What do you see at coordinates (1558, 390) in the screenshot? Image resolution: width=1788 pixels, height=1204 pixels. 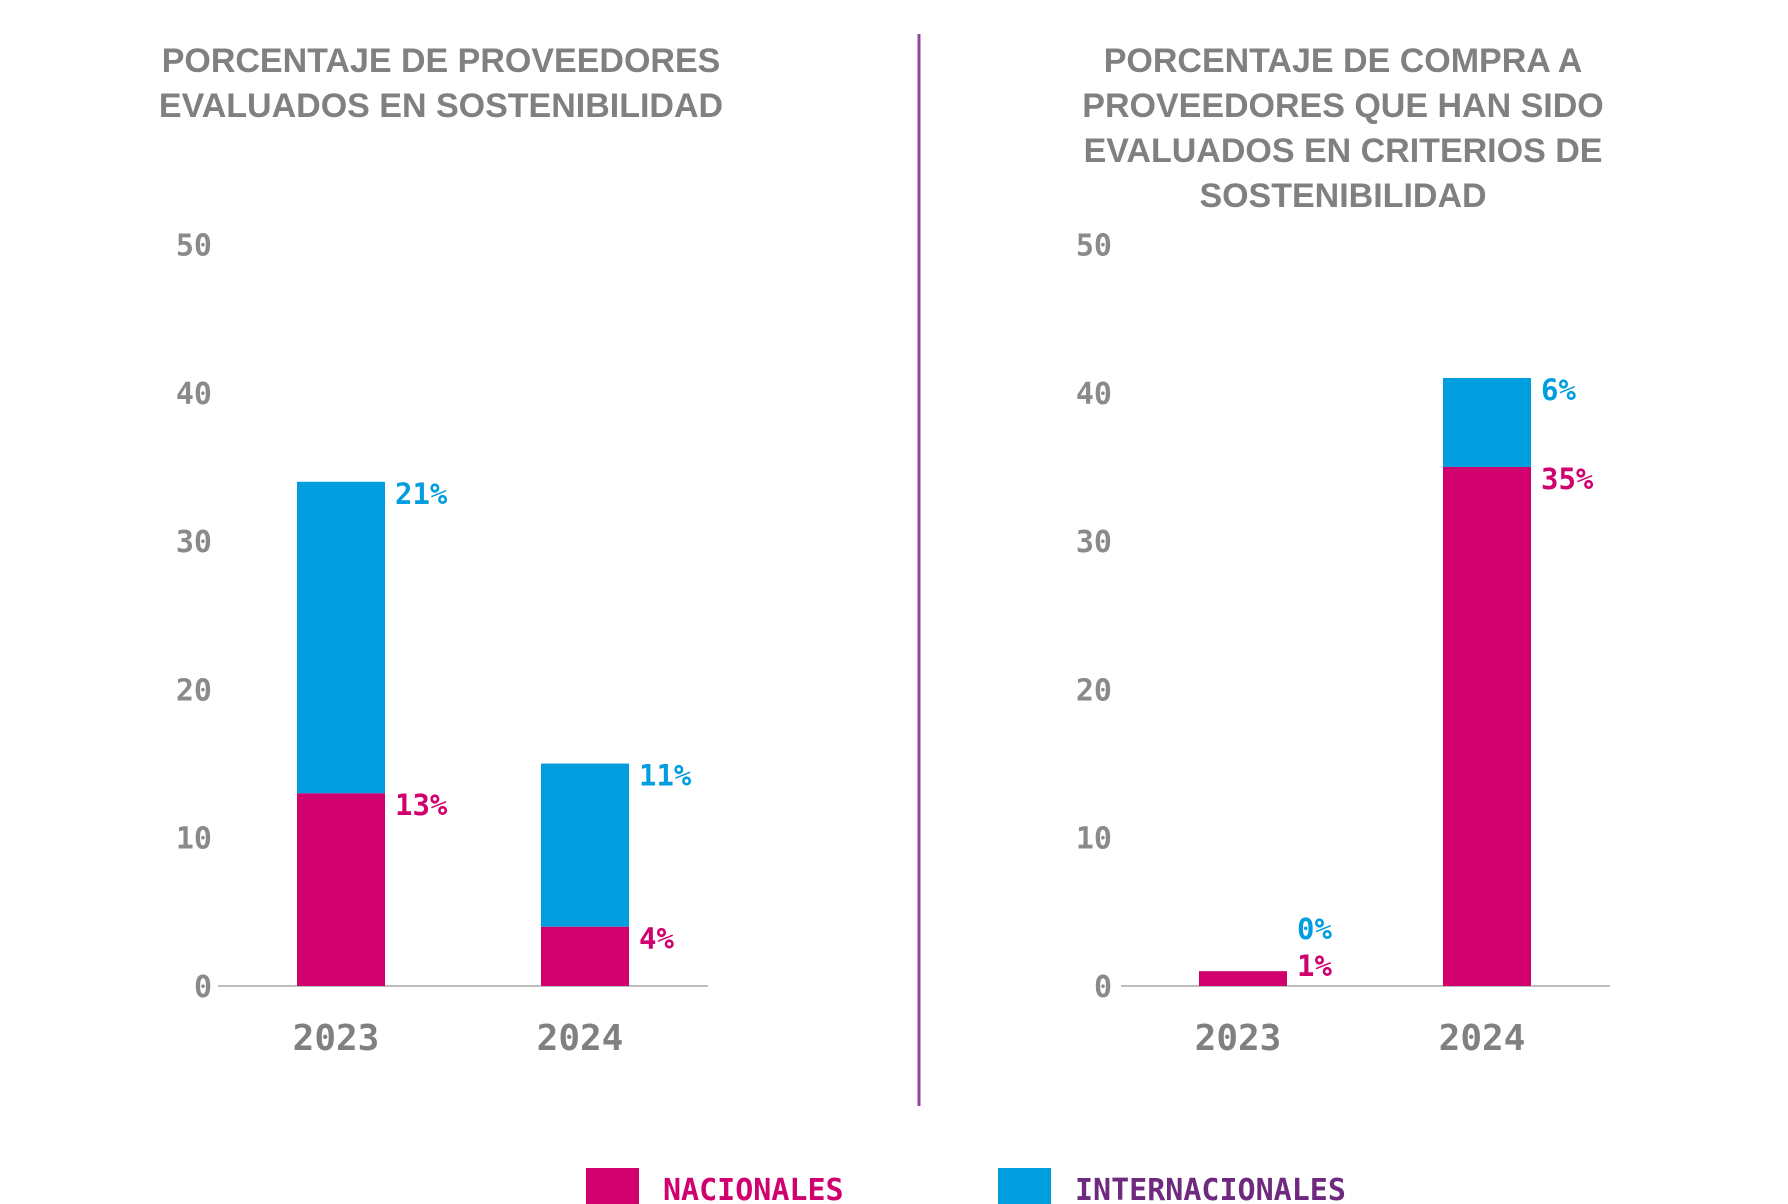 I see `data-label-internacionales: 6%` at bounding box center [1558, 390].